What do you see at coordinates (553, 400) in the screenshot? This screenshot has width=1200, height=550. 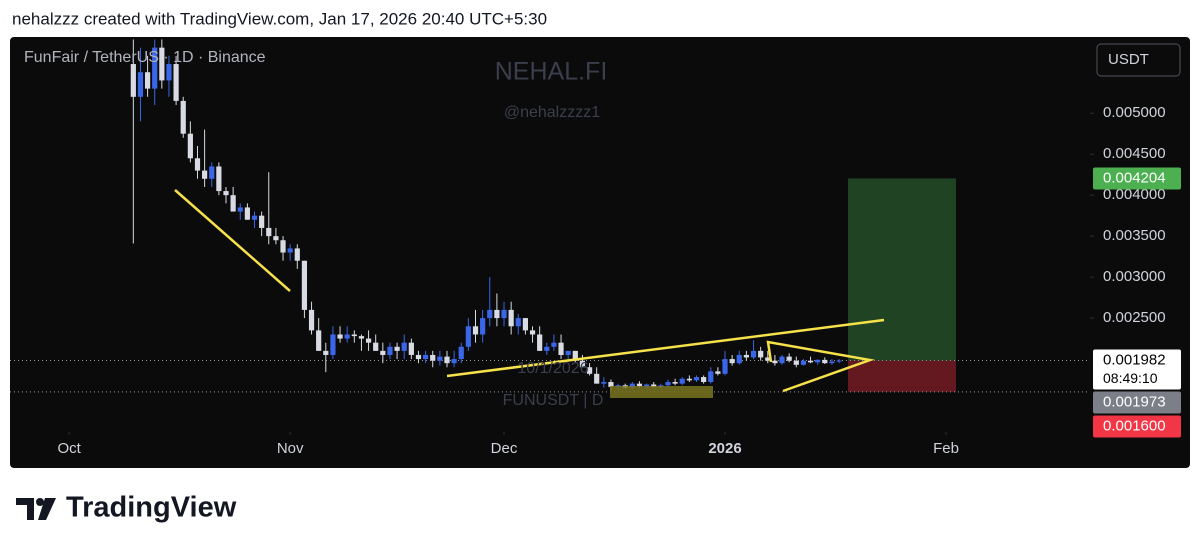 I see `annotation: FUNUSDT | D` at bounding box center [553, 400].